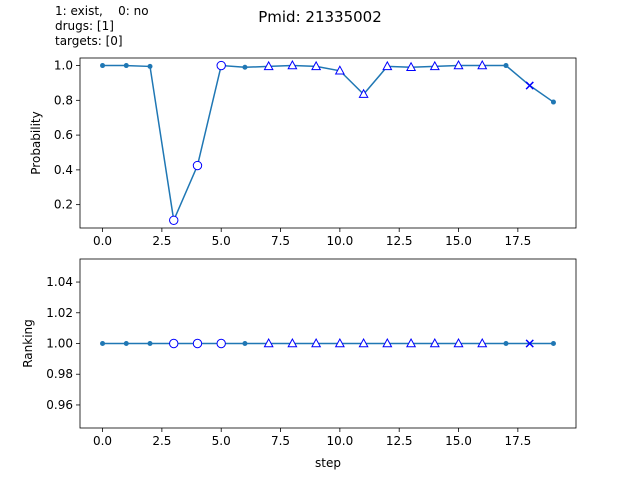  What do you see at coordinates (36, 142) in the screenshot?
I see `y-axis-label: Probability` at bounding box center [36, 142].